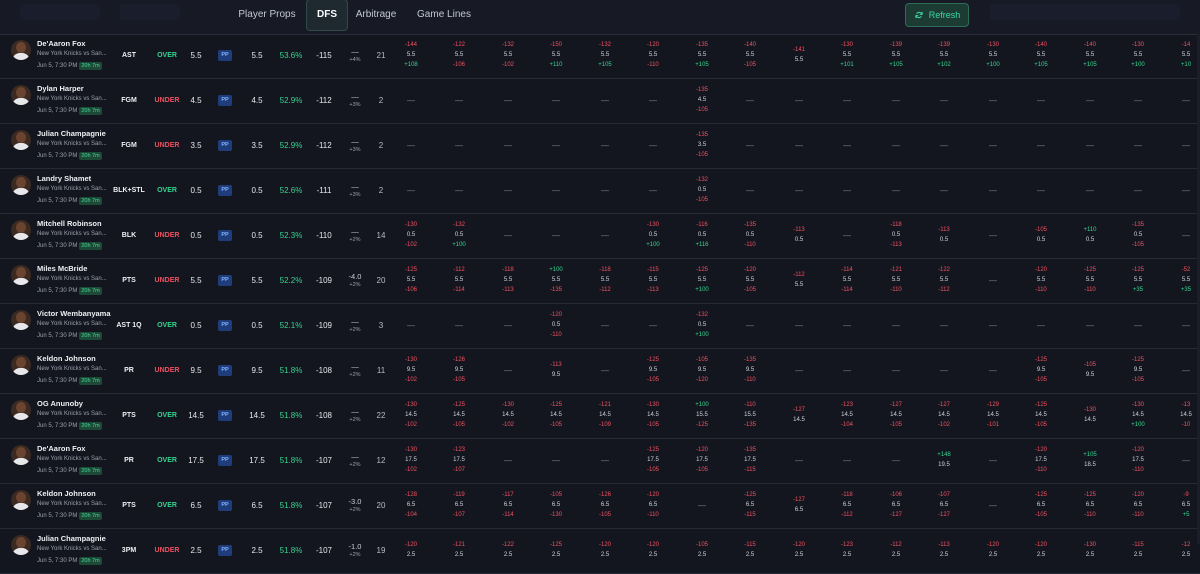 The height and width of the screenshot is (574, 1200). I want to click on tab-player-props: Player Props, so click(267, 14).